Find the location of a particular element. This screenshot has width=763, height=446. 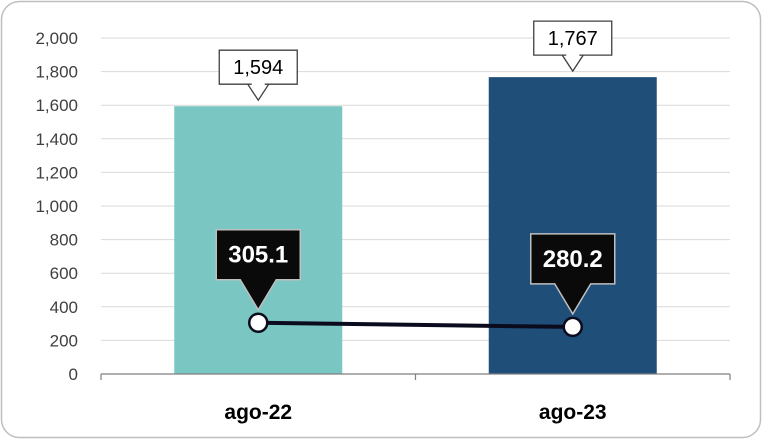

bar-value-label: 1,767 is located at coordinates (573, 39).